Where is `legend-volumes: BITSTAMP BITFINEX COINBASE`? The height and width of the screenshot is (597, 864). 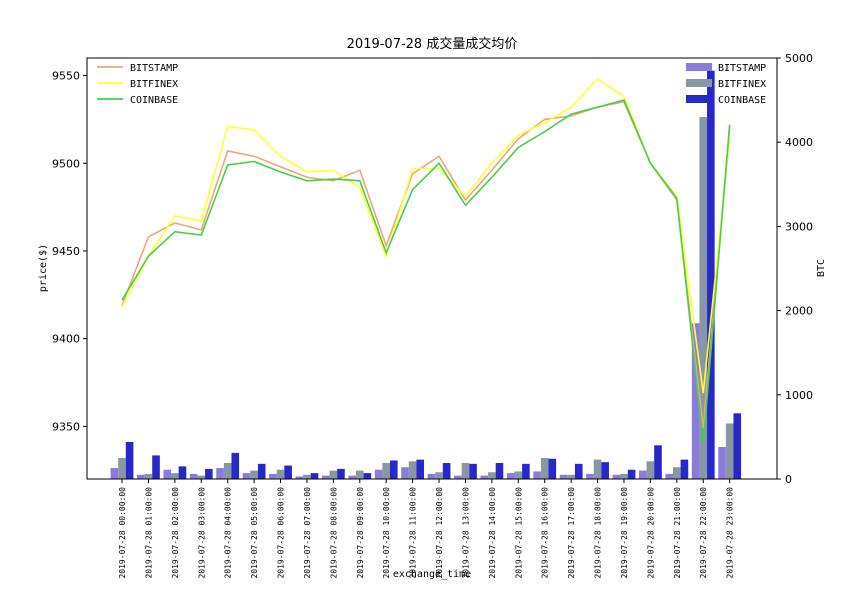
legend-volumes: BITSTAMP BITFINEX COINBASE is located at coordinates (726, 84).